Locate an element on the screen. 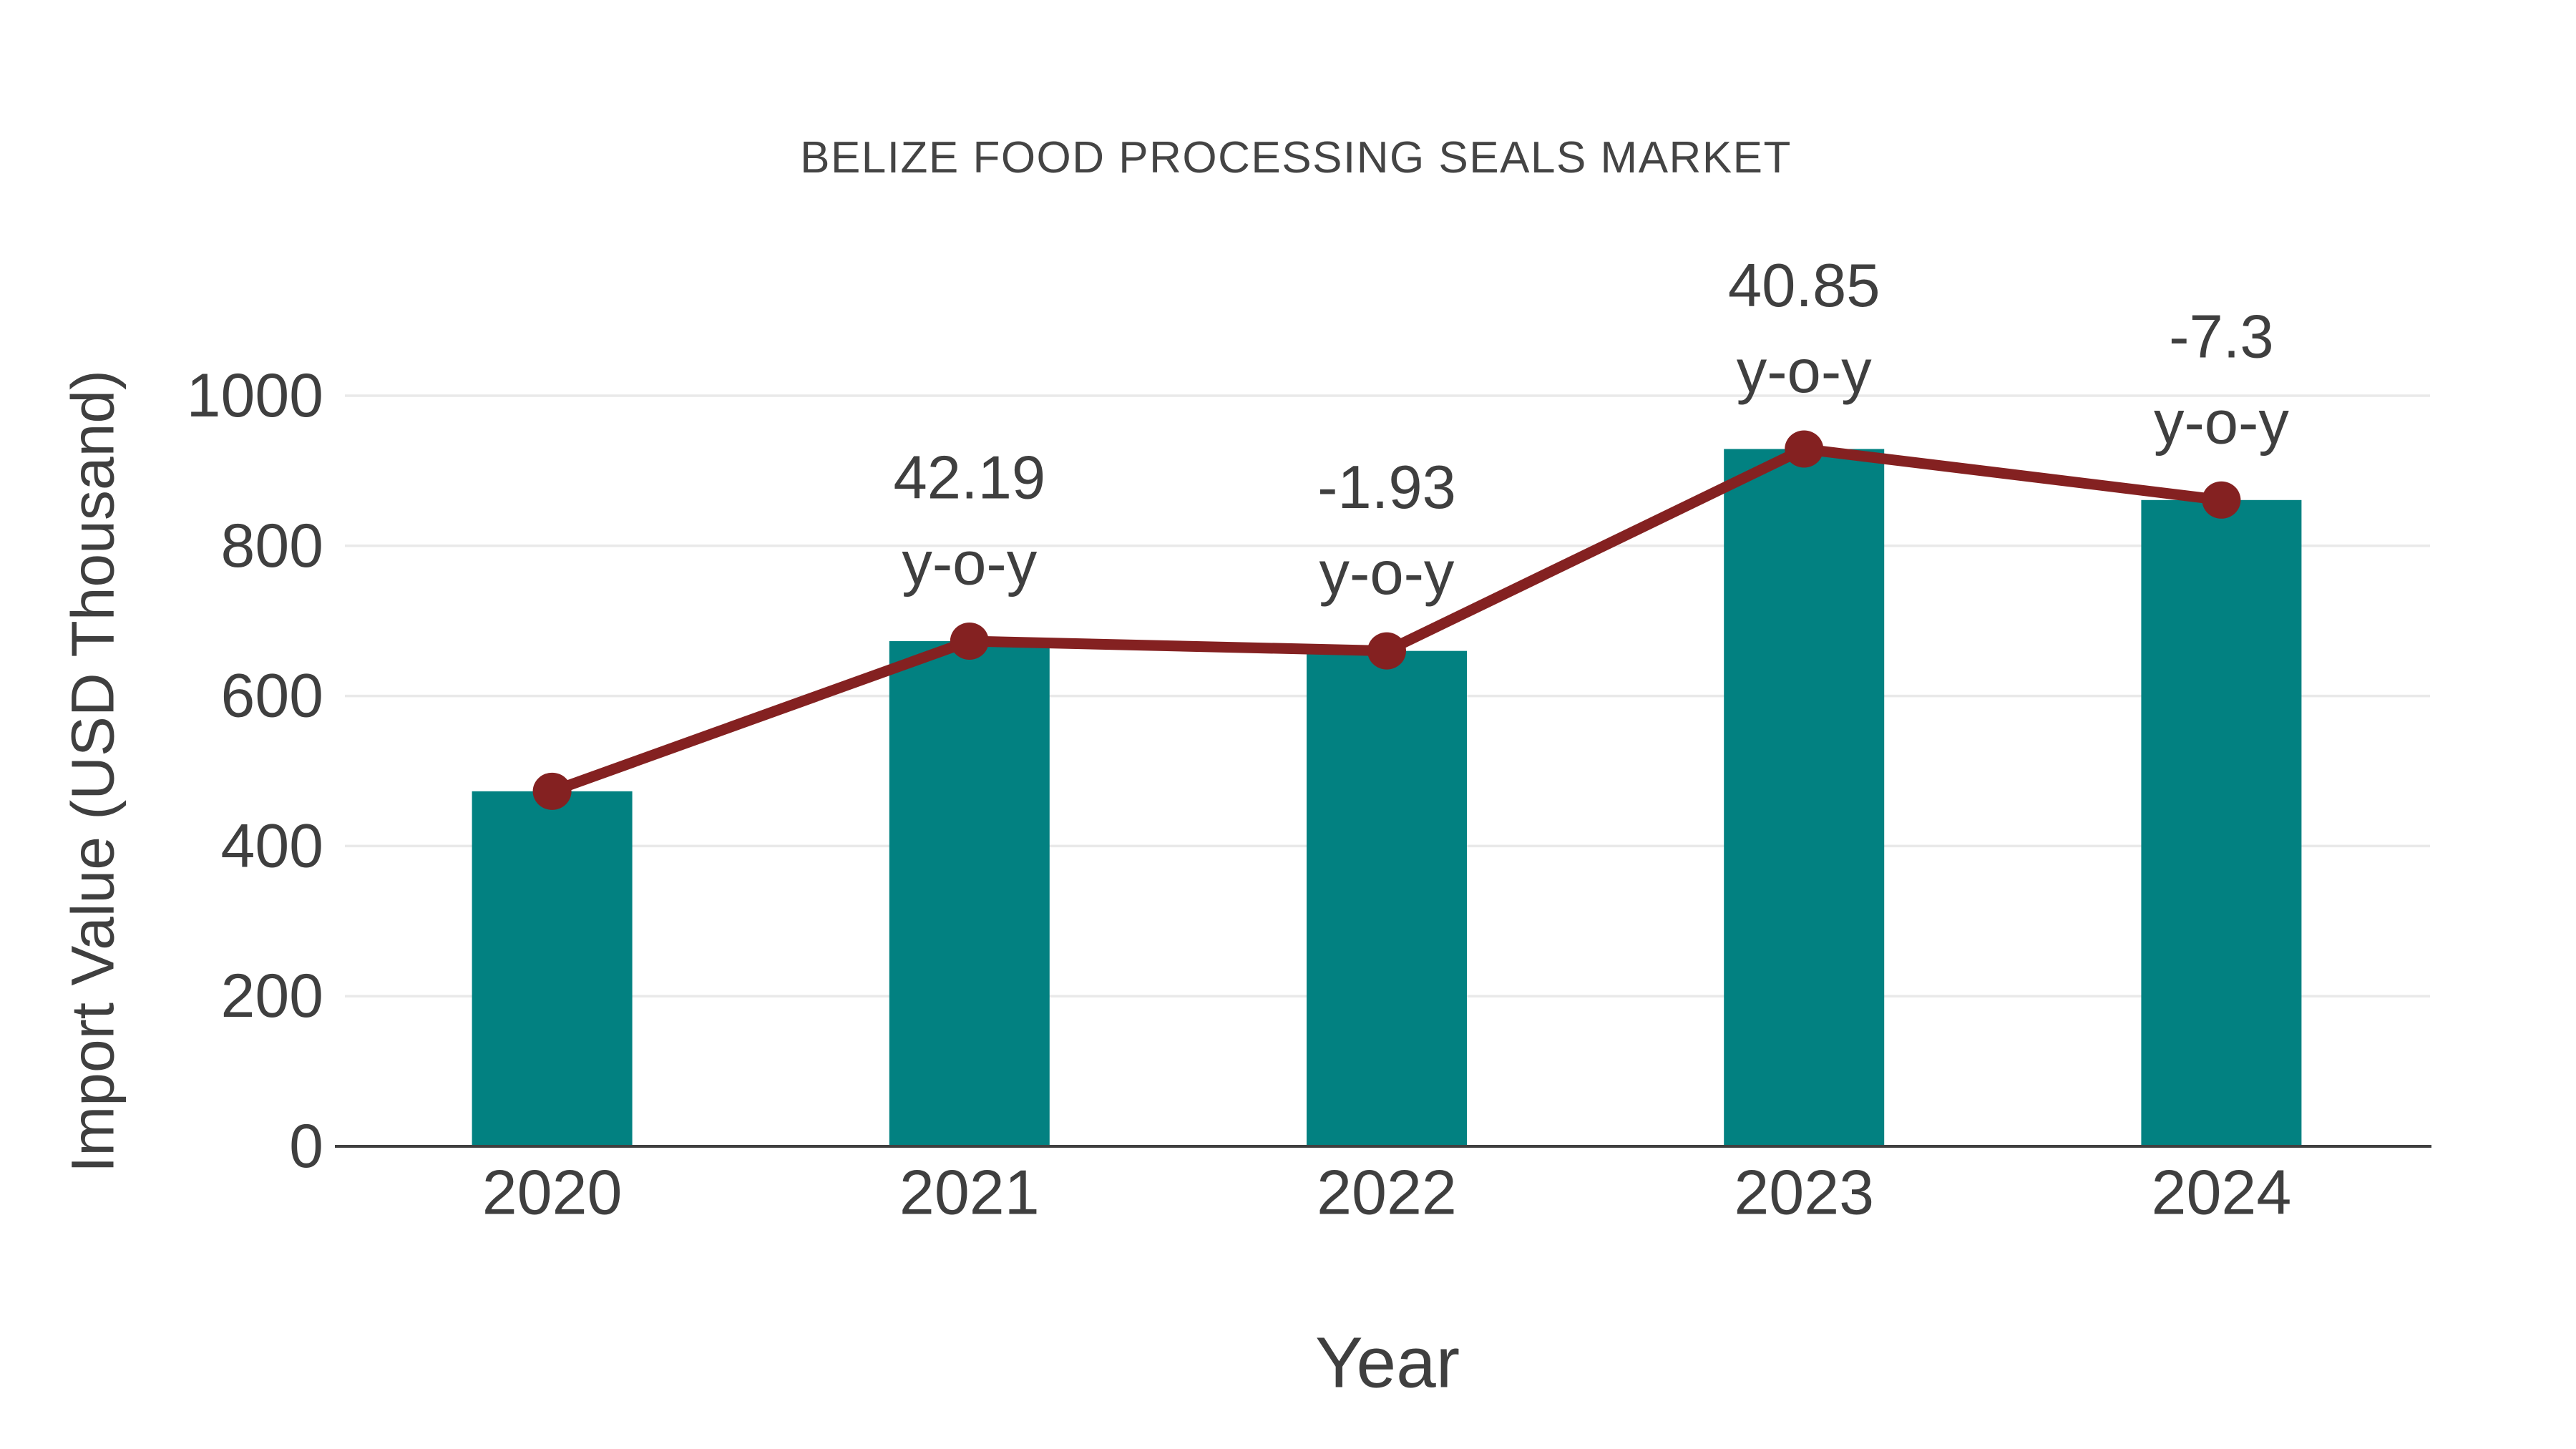 The image size is (2576, 1449). x-tick-label-2021: 2021 is located at coordinates (969, 1192).